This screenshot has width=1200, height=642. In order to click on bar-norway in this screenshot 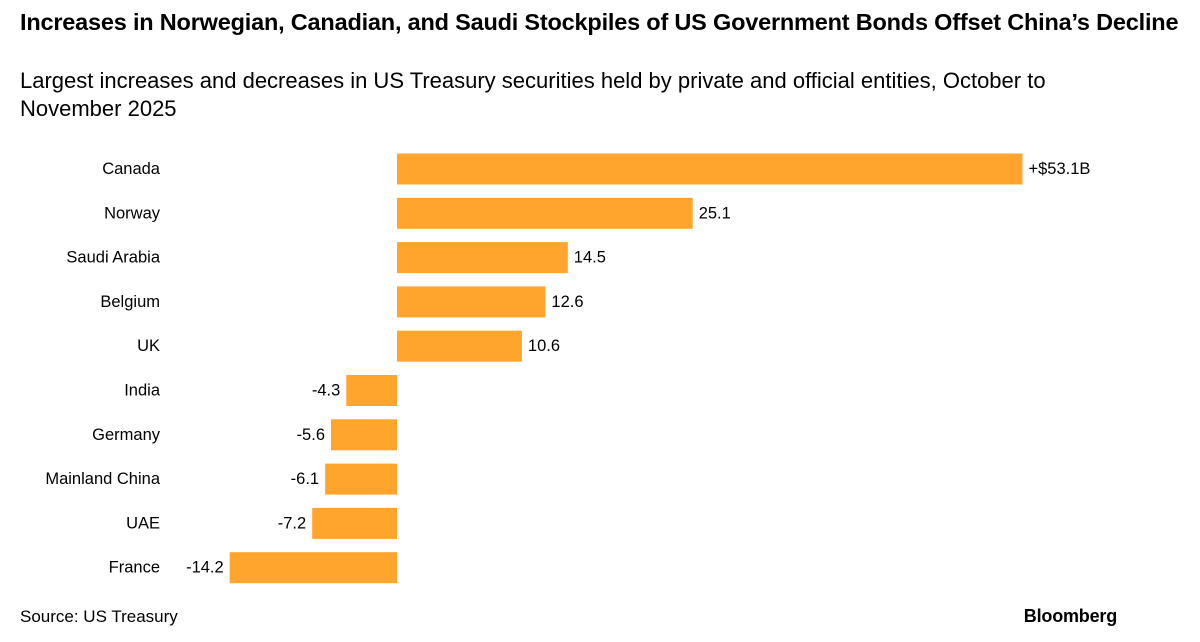, I will do `click(545, 213)`.